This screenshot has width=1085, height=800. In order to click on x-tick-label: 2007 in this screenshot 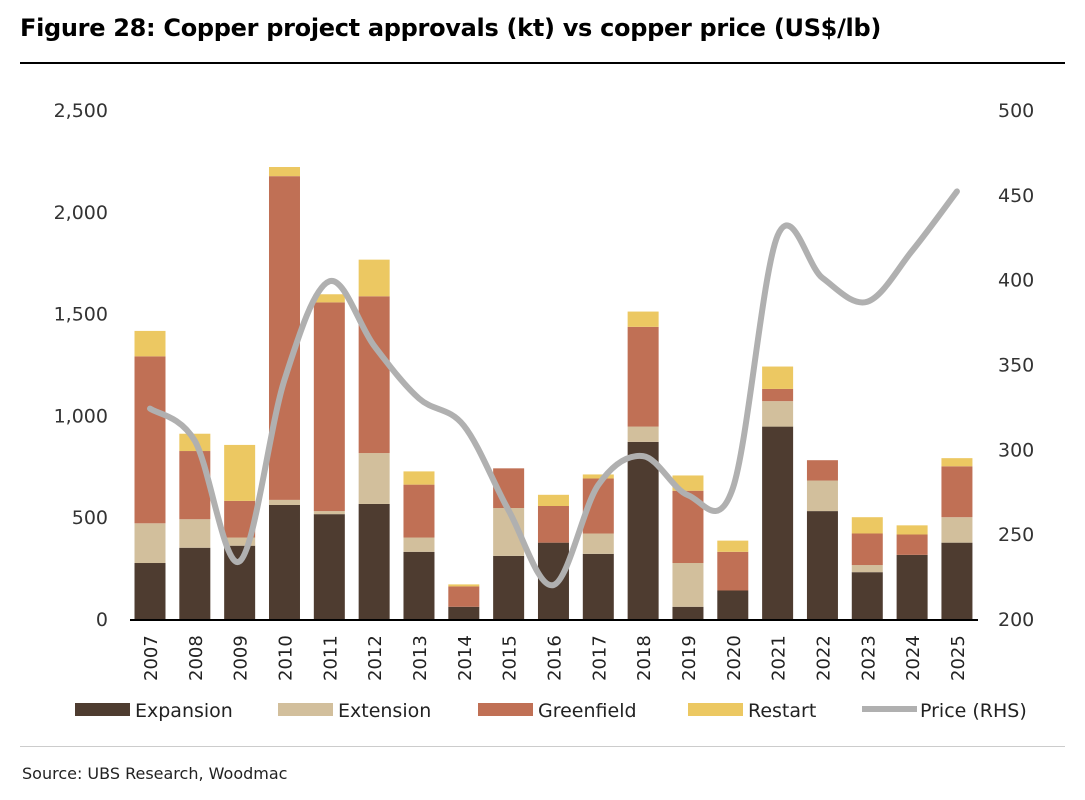, I will do `click(151, 658)`.